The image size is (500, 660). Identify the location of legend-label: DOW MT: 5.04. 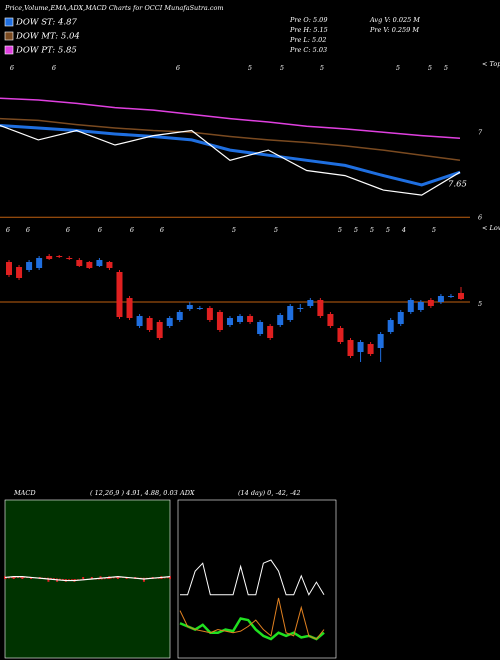
(47, 37).